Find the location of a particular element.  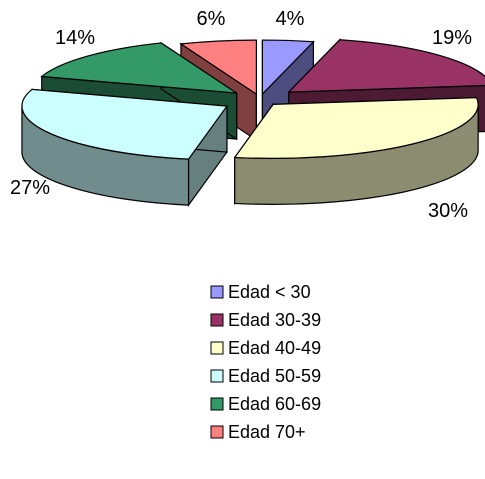

data-label: 6% is located at coordinates (211, 19).